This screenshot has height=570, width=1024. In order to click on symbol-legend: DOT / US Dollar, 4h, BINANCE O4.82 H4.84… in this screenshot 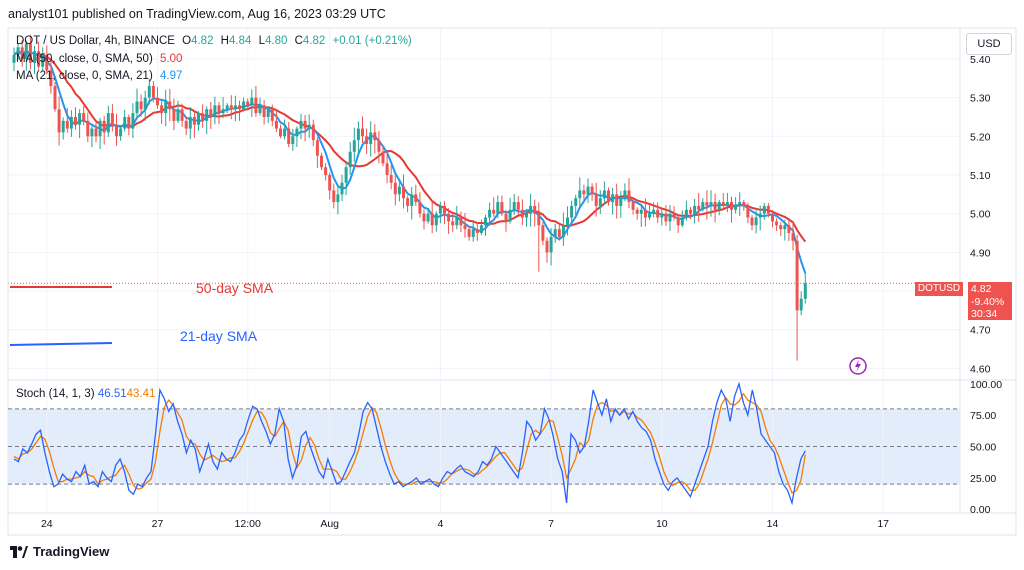, I will do `click(216, 41)`.